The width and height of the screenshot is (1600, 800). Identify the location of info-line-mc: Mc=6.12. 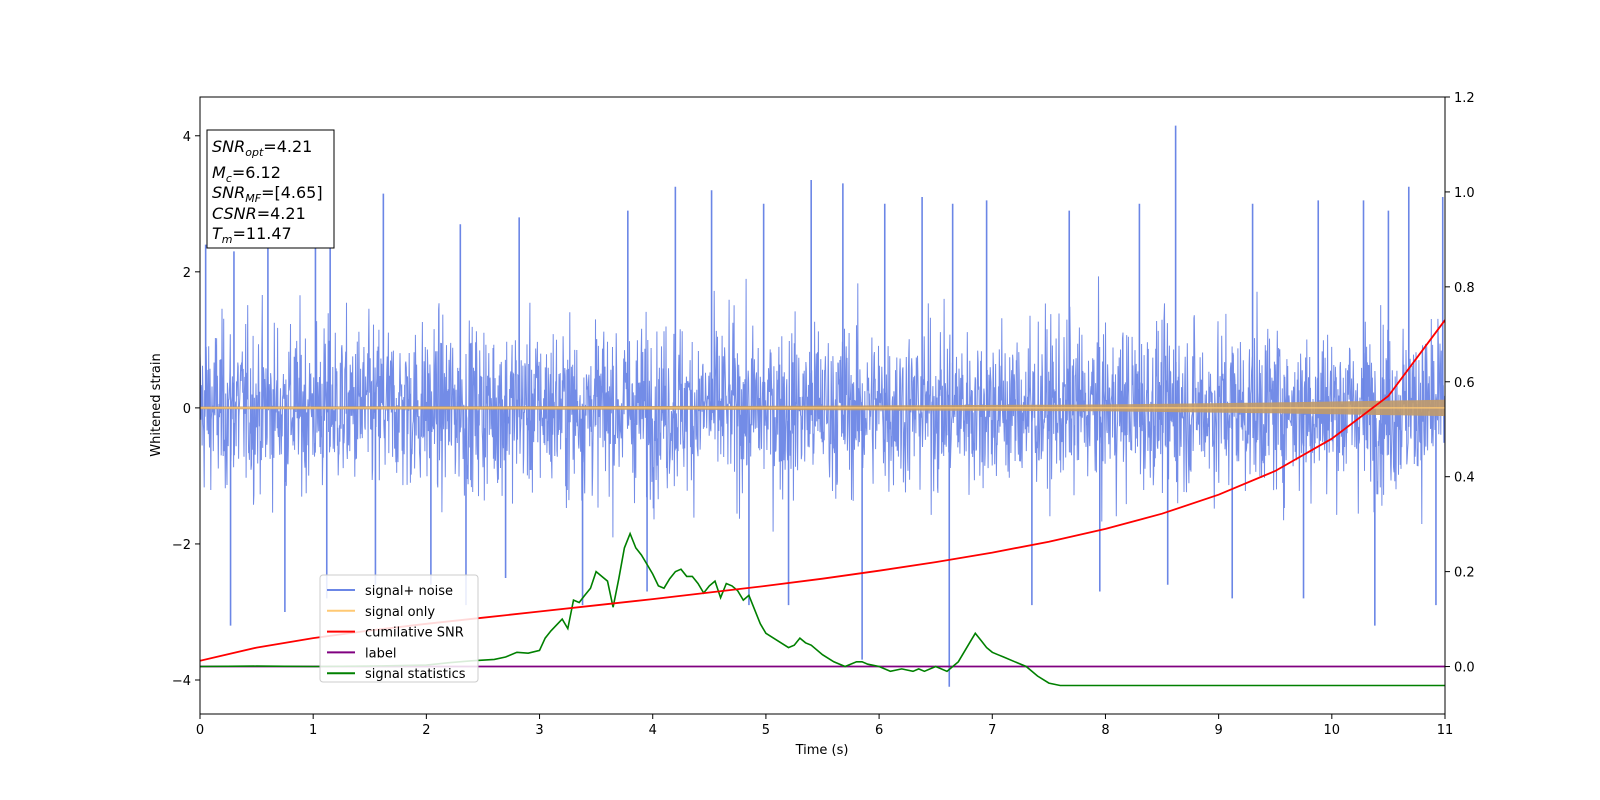
(246, 174).